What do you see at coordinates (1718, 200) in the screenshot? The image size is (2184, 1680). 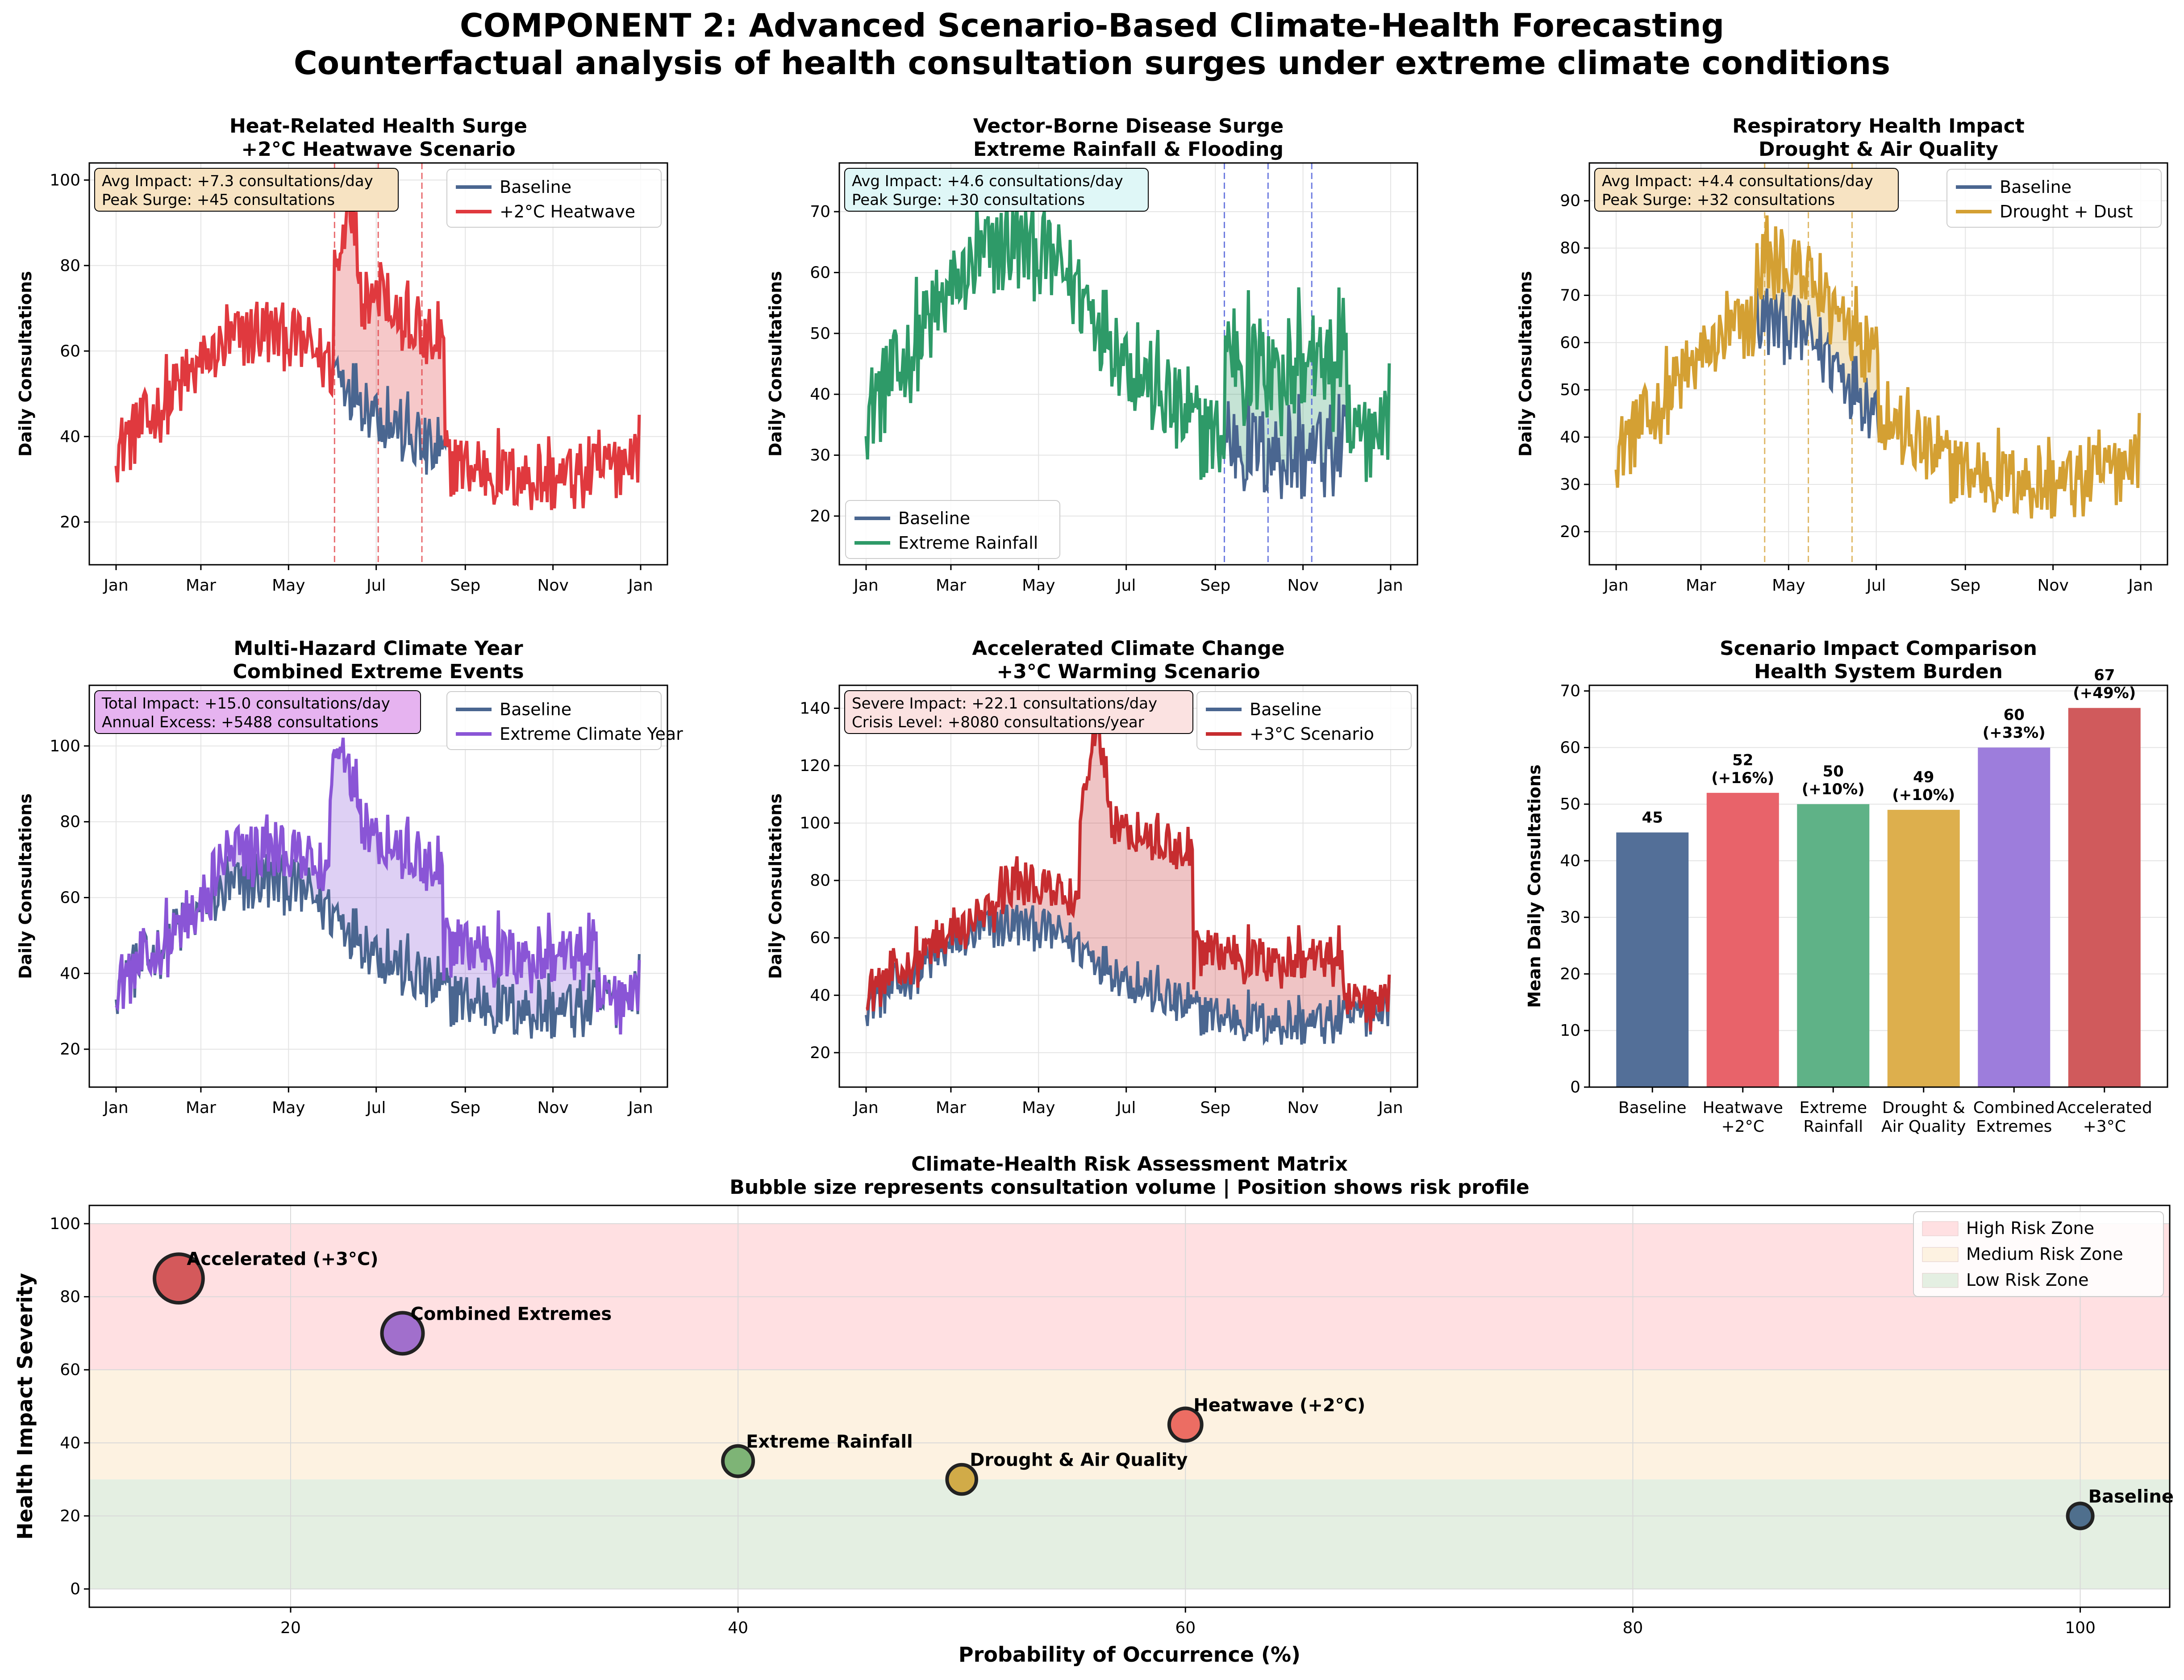 I see `panel-3-annotation-line-2: Peak Surge: +32 consultations` at bounding box center [1718, 200].